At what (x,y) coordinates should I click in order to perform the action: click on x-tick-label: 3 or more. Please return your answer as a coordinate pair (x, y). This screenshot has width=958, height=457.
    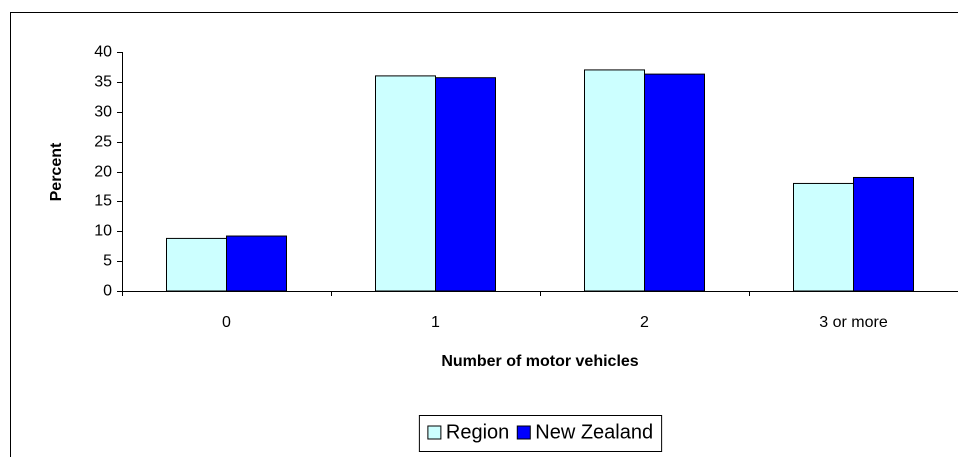
    Looking at the image, I should click on (853, 322).